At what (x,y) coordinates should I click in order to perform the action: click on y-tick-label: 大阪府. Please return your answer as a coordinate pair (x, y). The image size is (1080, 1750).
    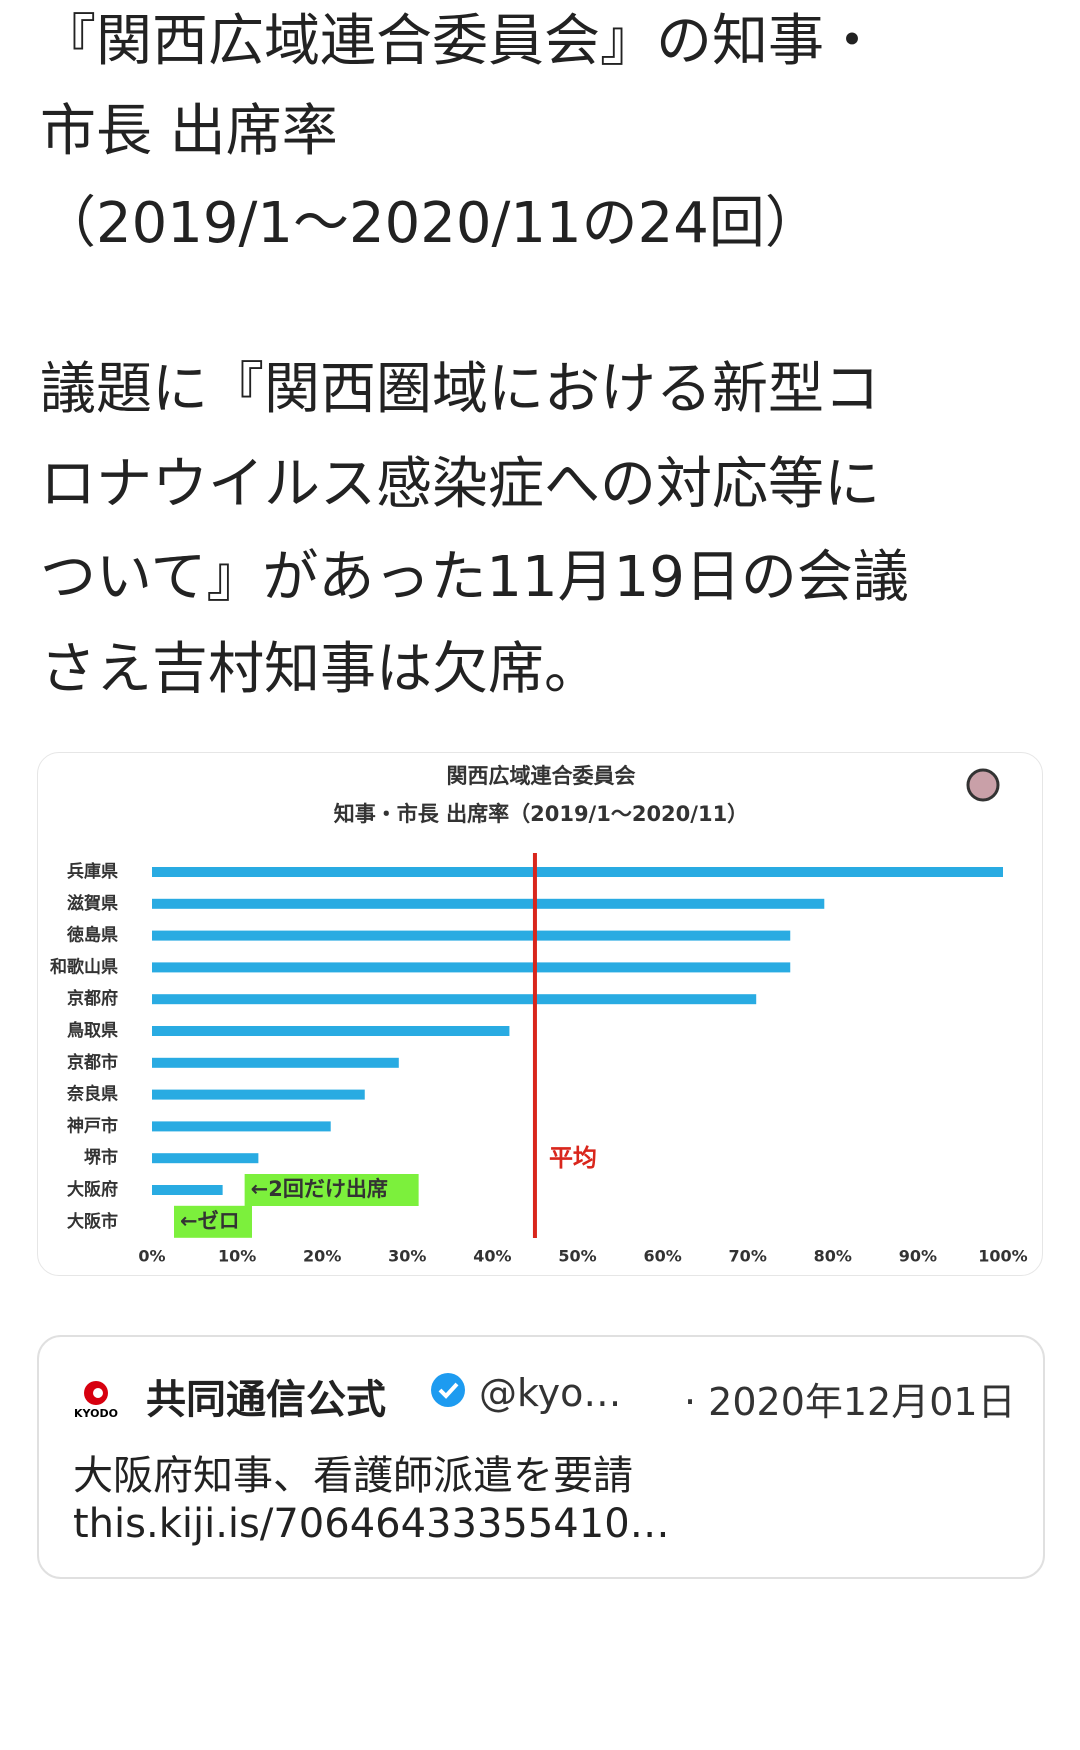
    Looking at the image, I should click on (92, 1189).